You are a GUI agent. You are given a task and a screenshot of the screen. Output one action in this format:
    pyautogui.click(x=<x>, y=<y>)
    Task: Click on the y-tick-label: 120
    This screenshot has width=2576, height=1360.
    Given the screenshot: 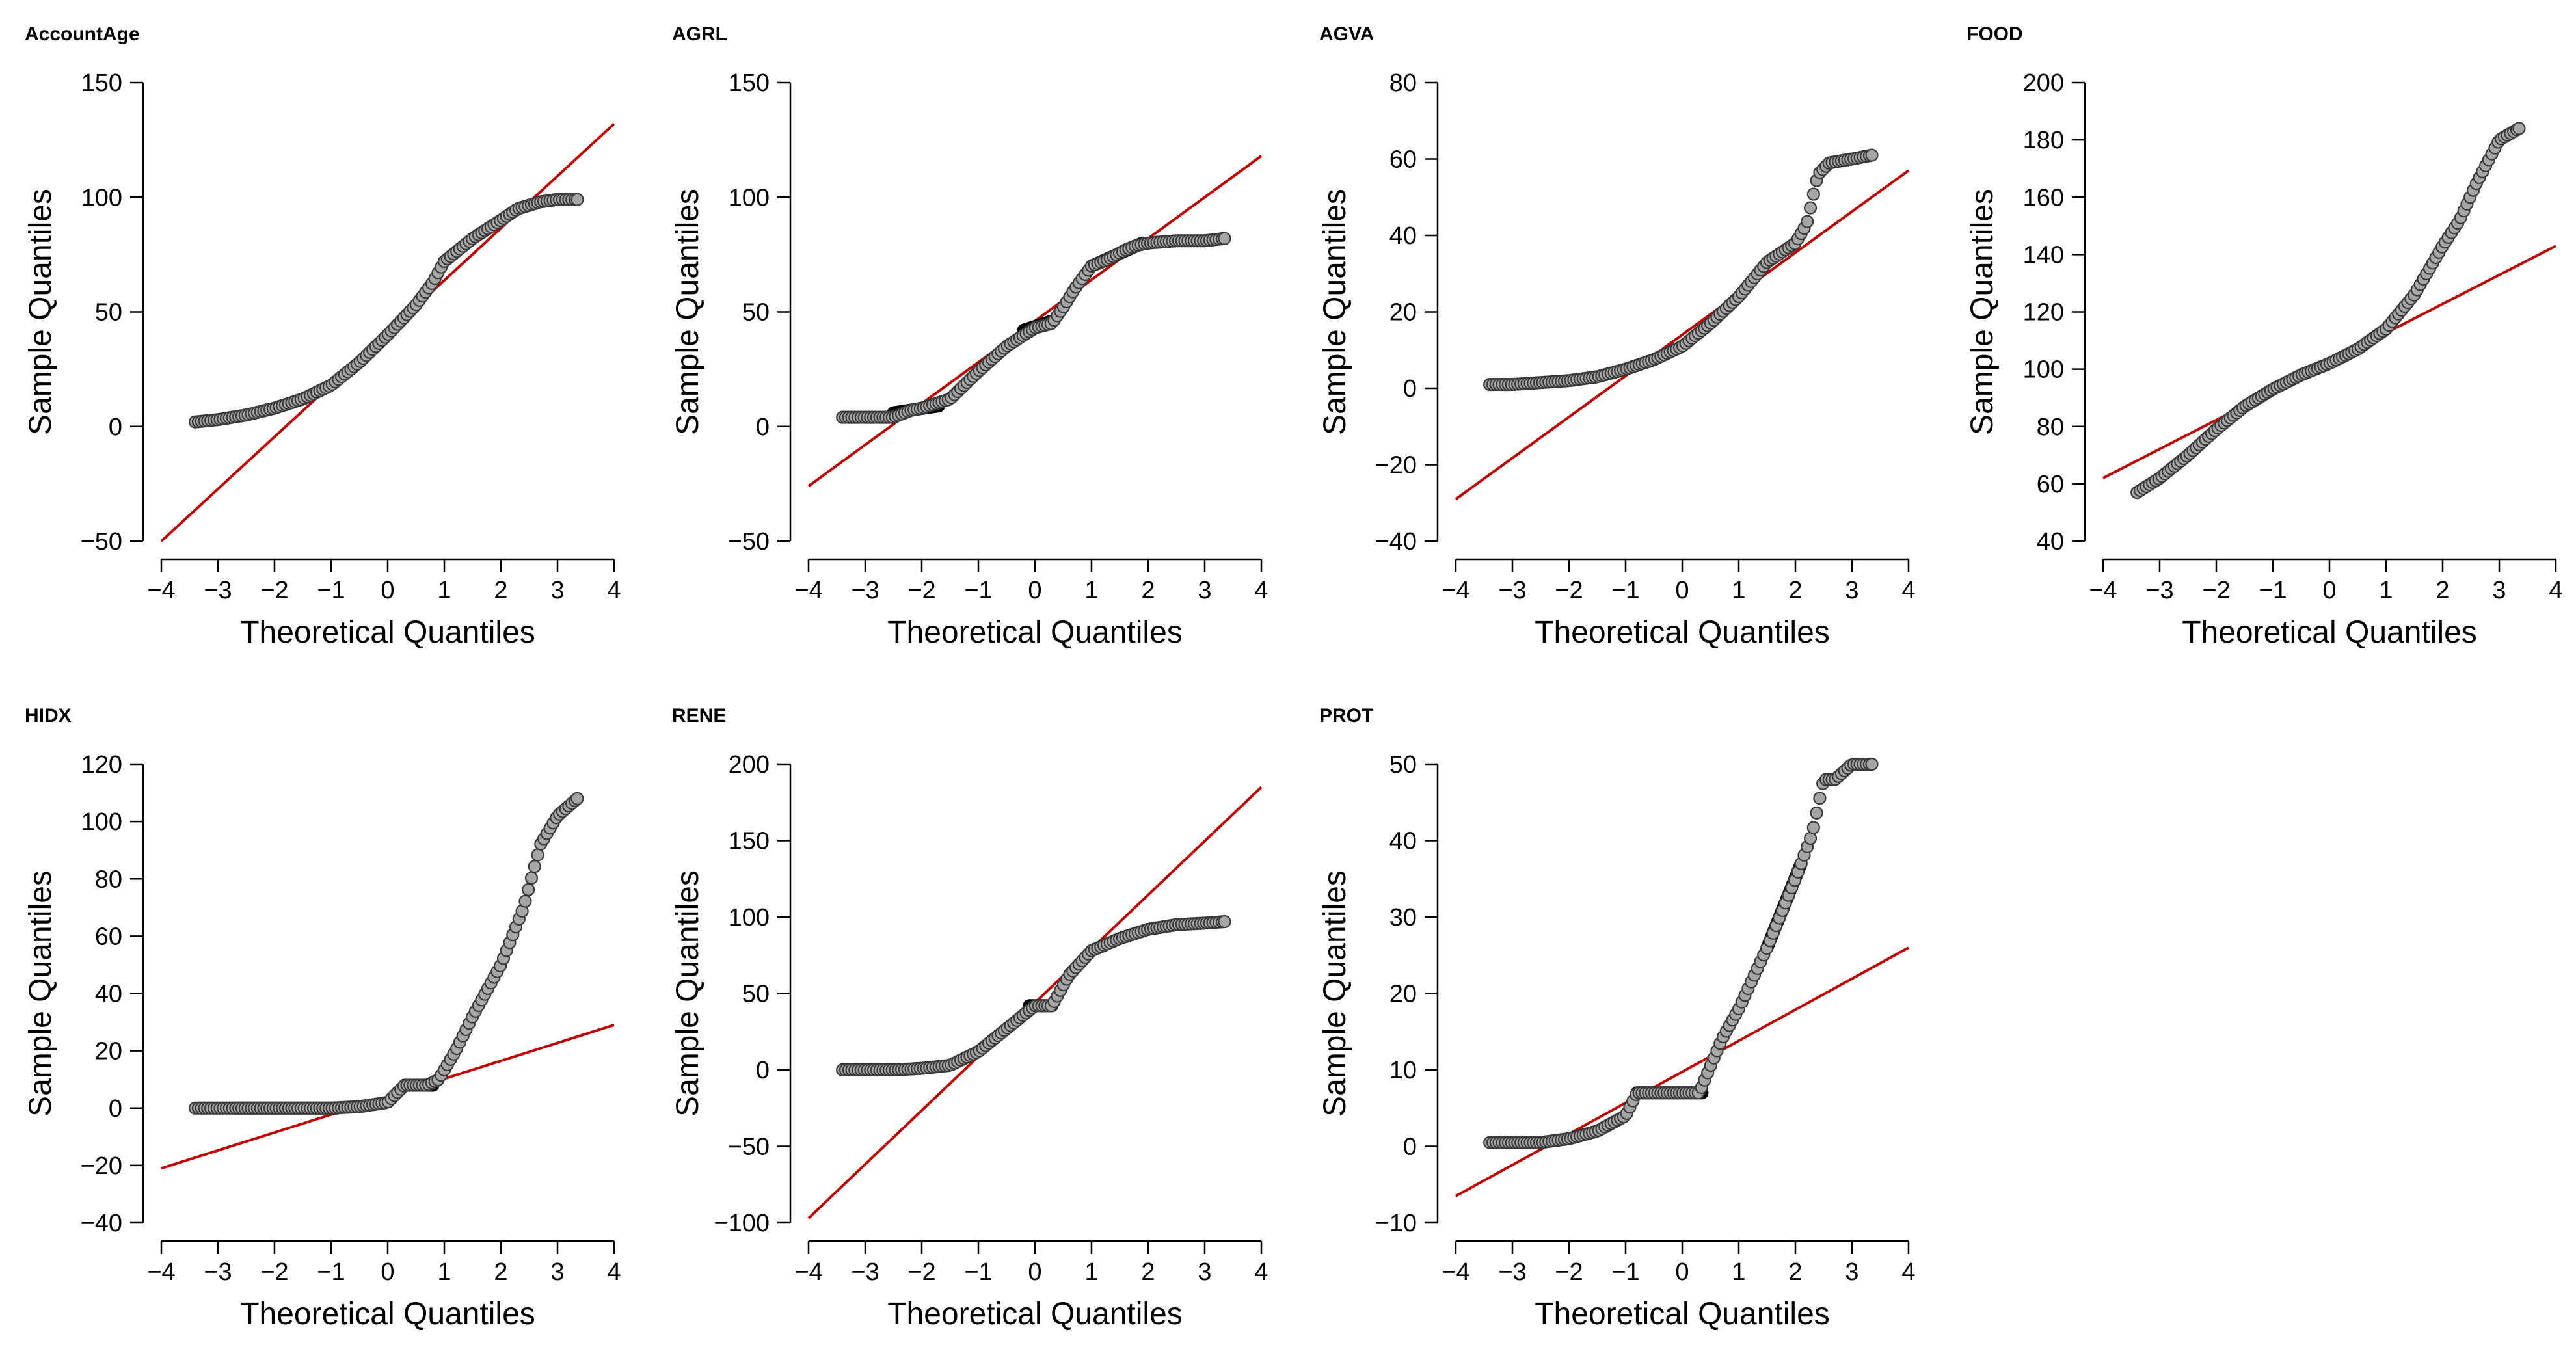 What is the action you would take?
    pyautogui.click(x=2043, y=313)
    